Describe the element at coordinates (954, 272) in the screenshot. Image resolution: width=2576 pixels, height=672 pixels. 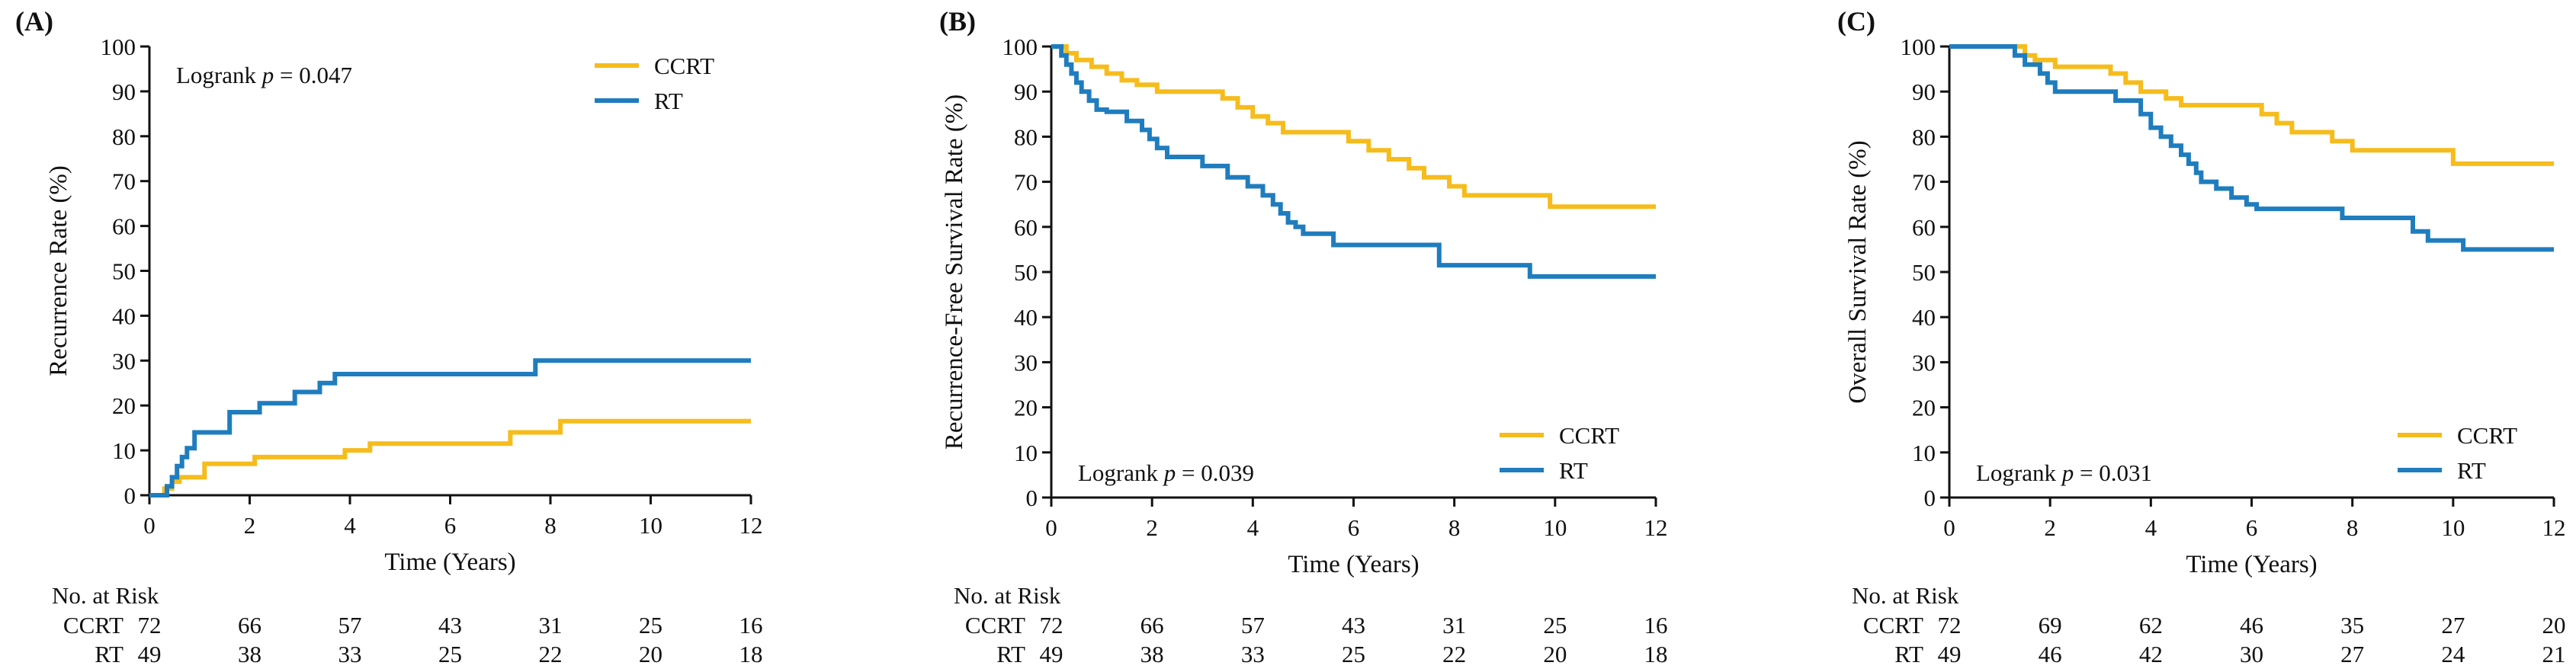
I see `y-axis-label: Recurrence-Free Survival Rate (%)` at that location.